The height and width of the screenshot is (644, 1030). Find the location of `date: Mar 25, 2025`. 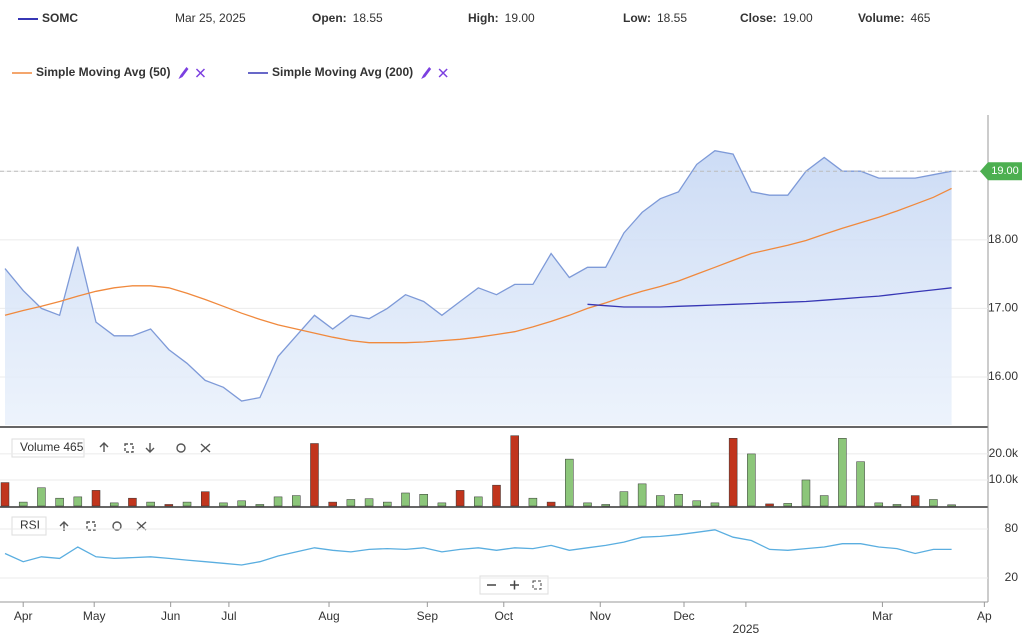

date: Mar 25, 2025 is located at coordinates (210, 18).